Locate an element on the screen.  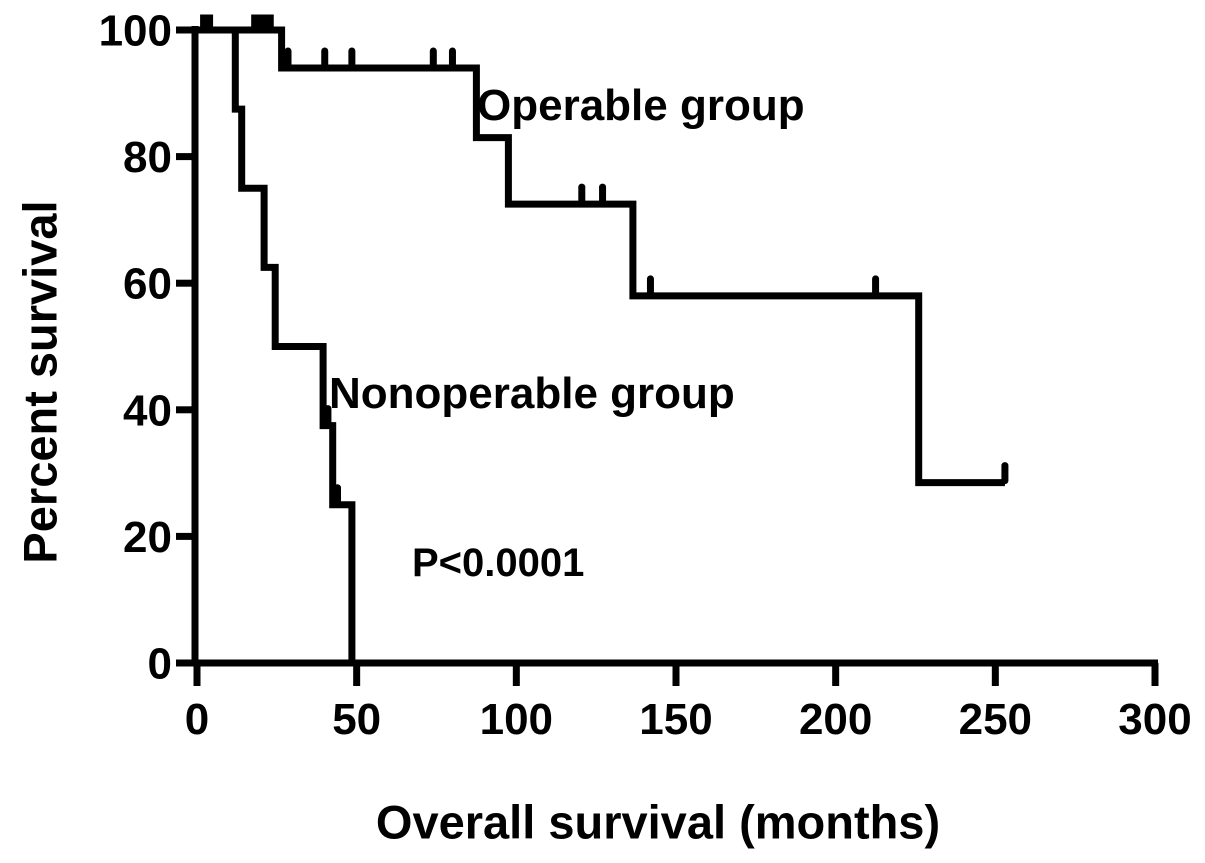
y-tick-label: 60 is located at coordinates (147, 284).